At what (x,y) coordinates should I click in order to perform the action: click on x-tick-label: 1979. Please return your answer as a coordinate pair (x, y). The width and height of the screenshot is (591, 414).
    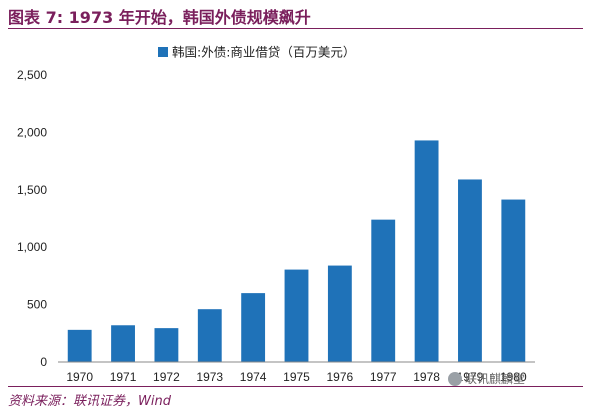
    Looking at the image, I should click on (470, 377).